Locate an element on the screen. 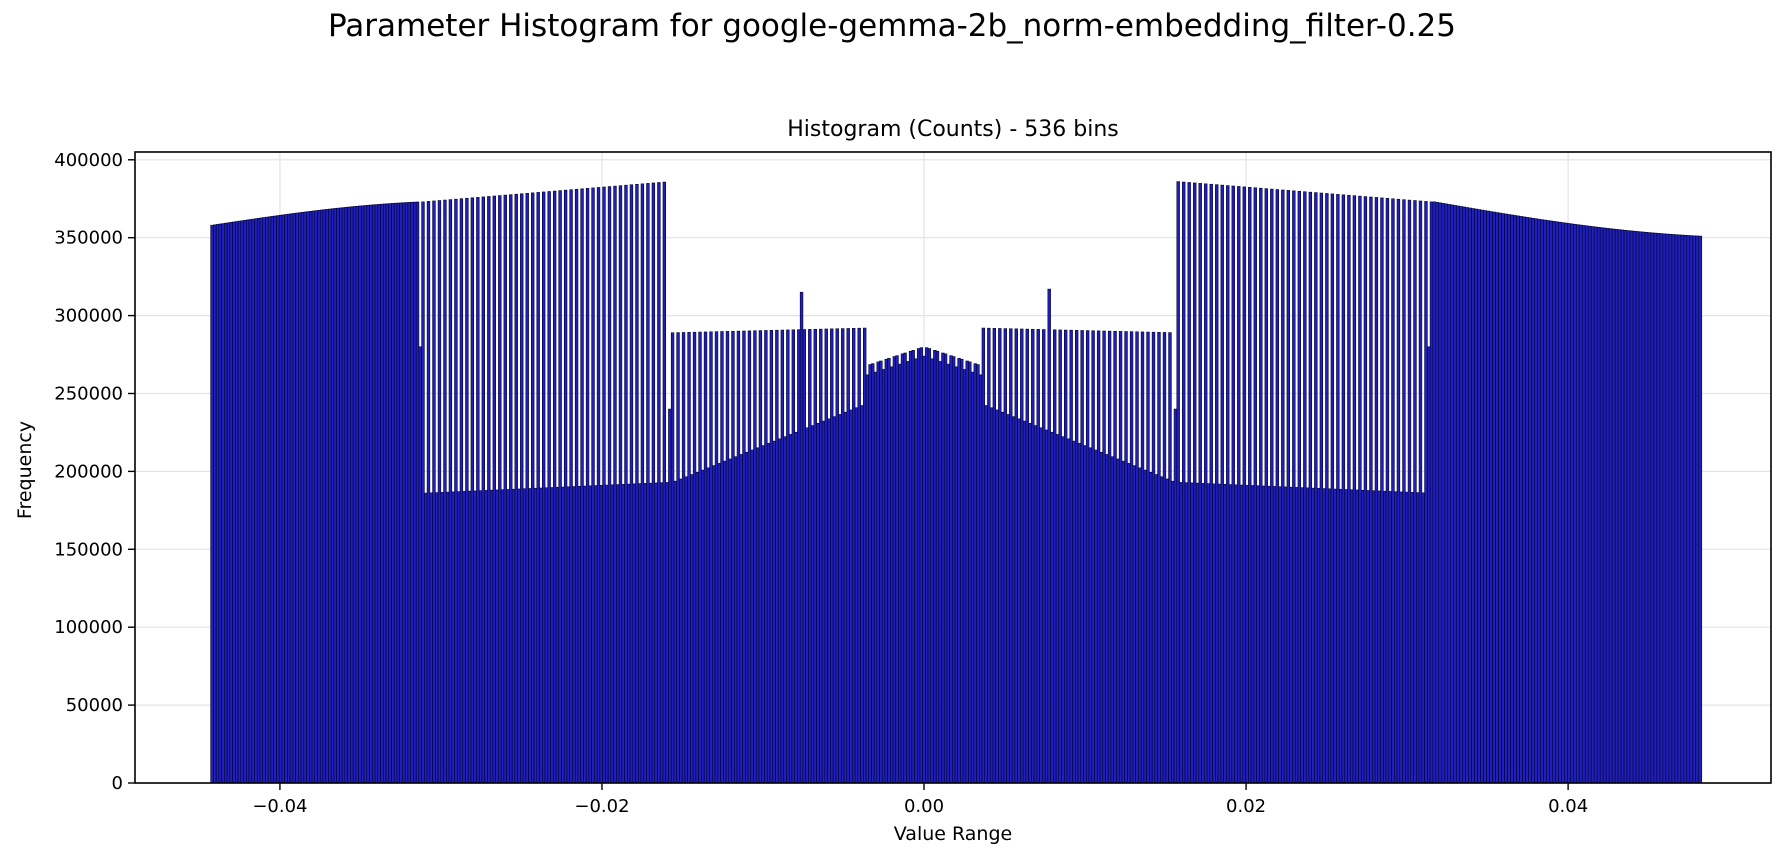 The width and height of the screenshot is (1784, 860). x-tick-label: 0.00 is located at coordinates (924, 806).